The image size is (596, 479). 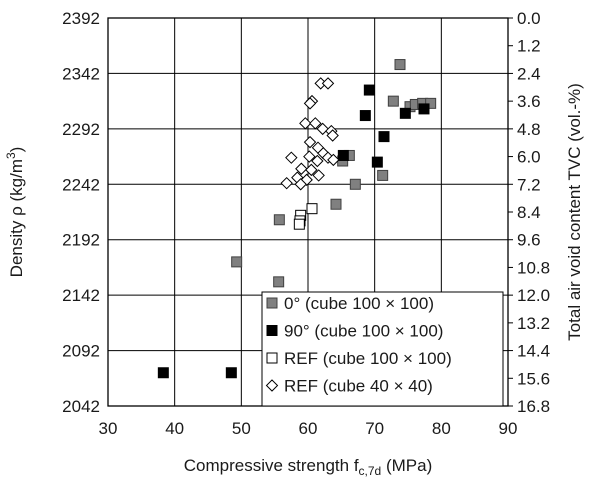 What do you see at coordinates (529, 157) in the screenshot?
I see `y2-tick-label: 6.0` at bounding box center [529, 157].